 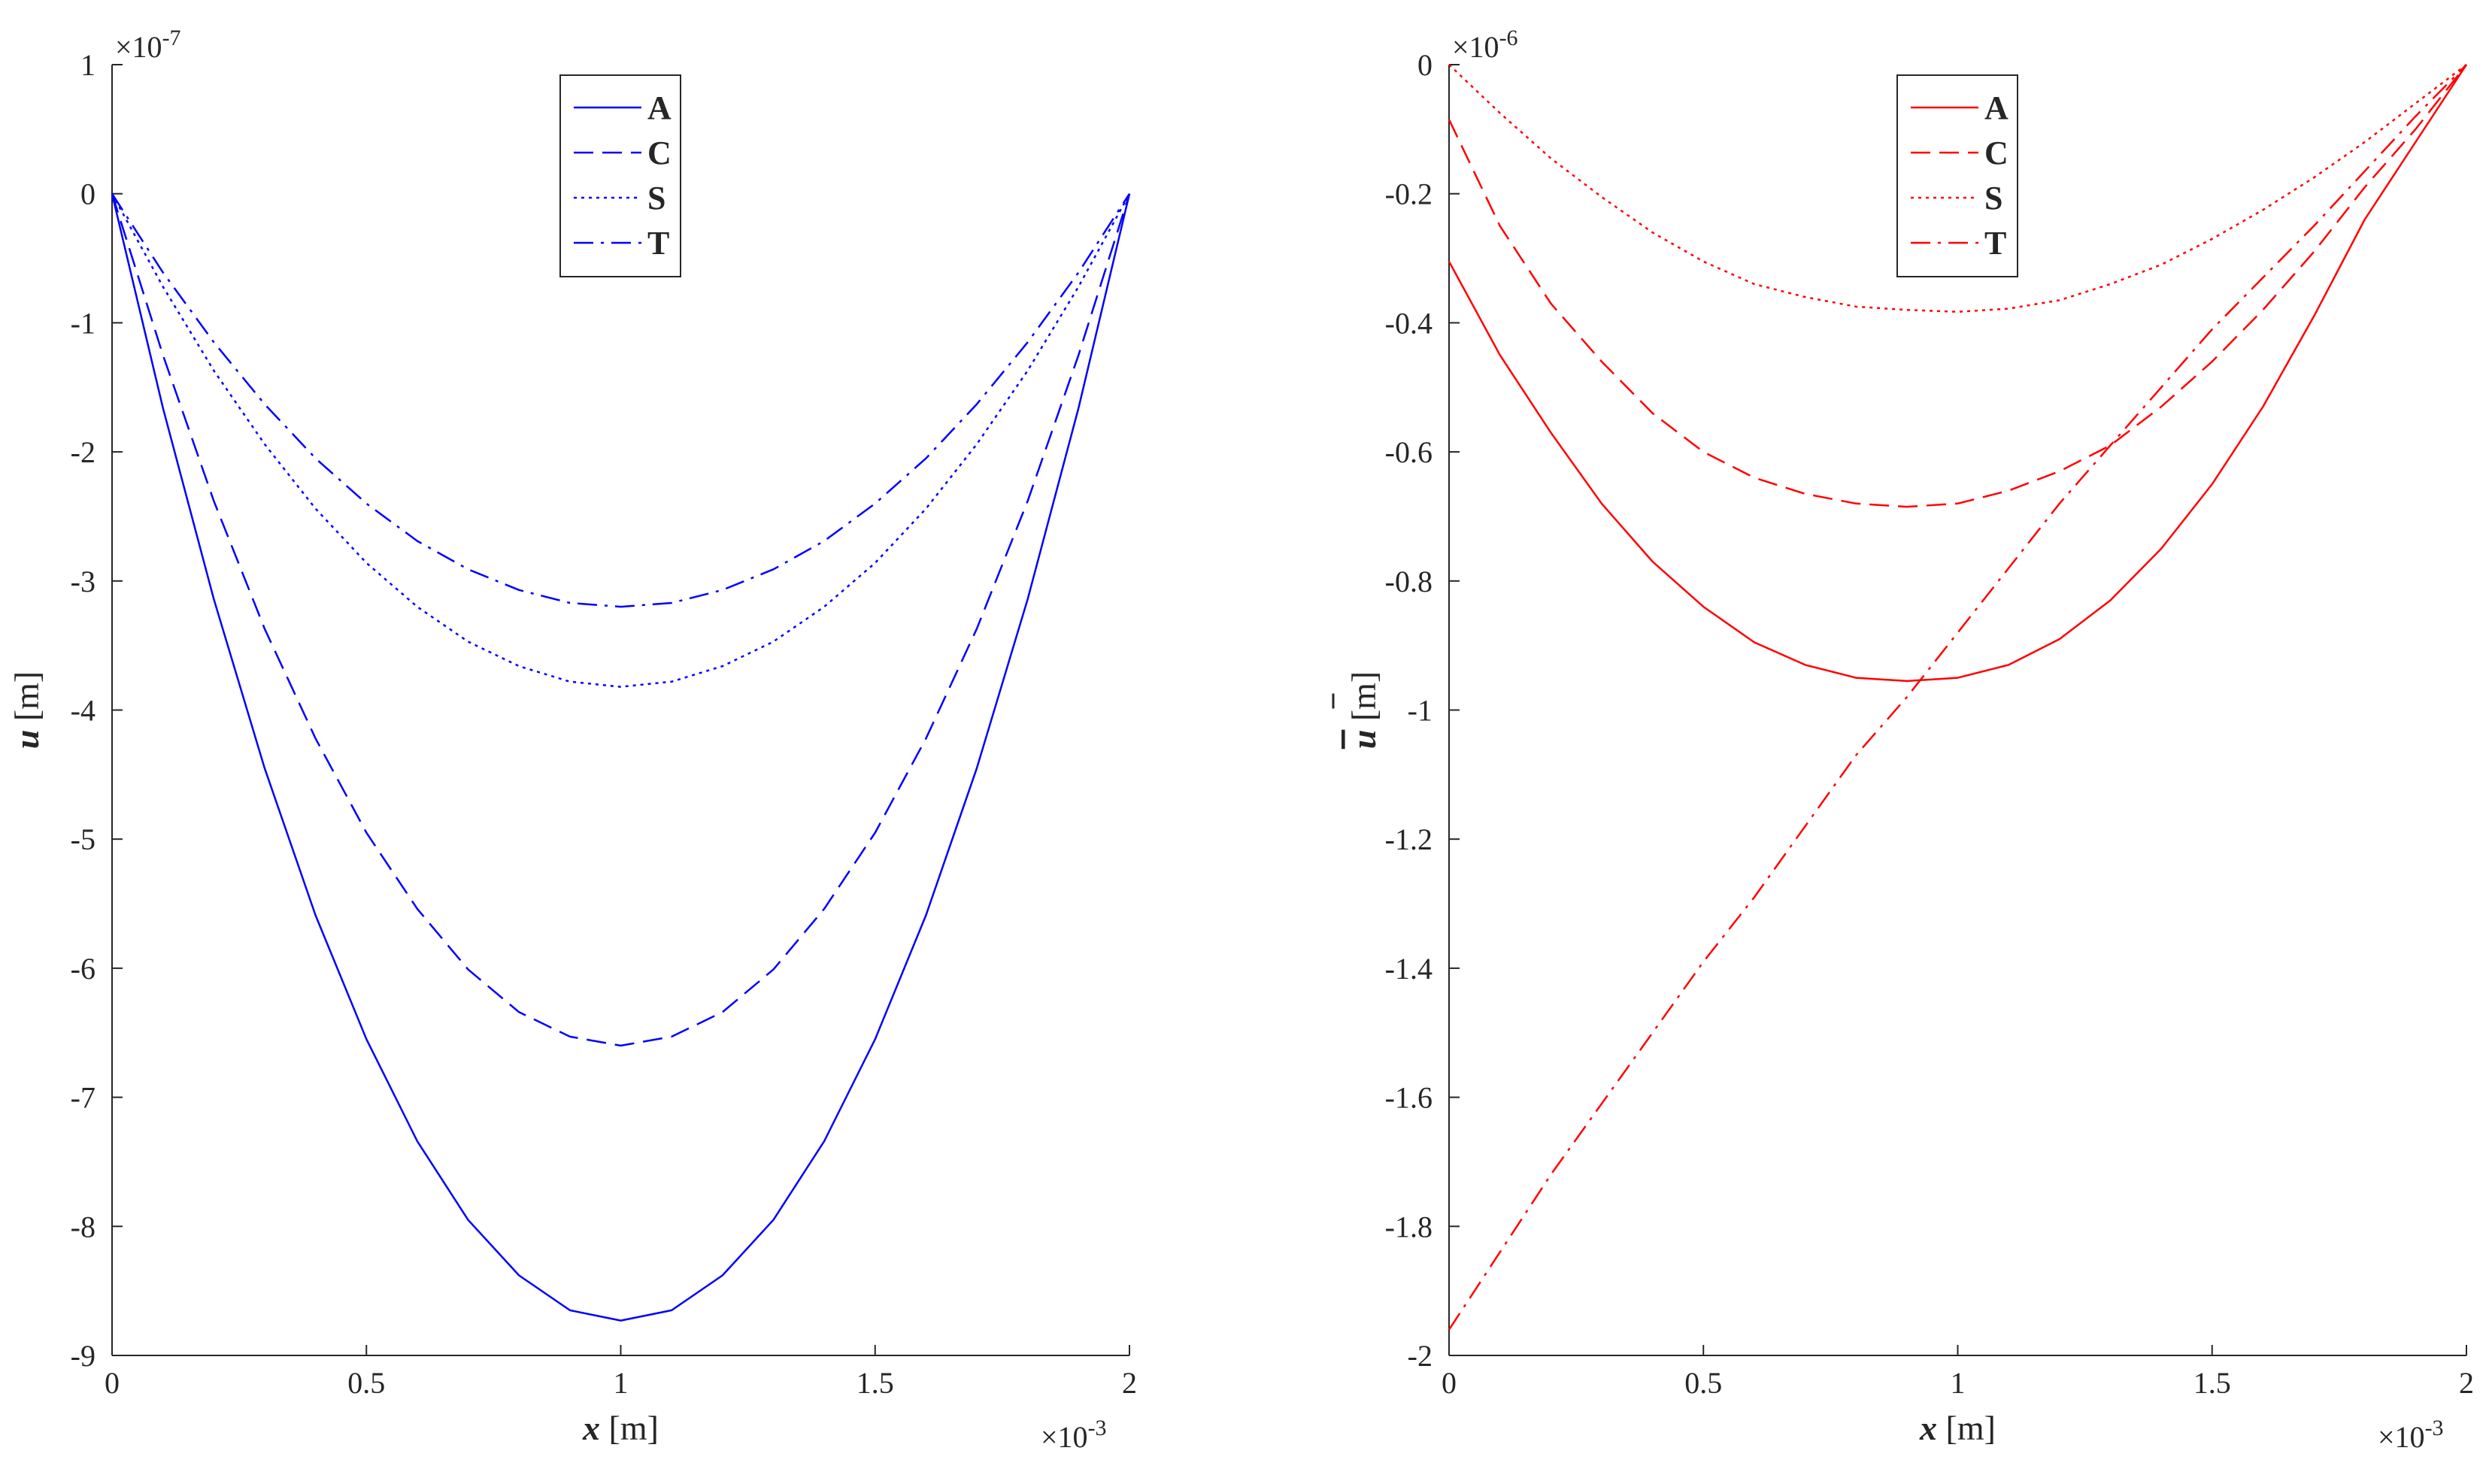 I want to click on left-y-tick-label: 0, so click(x=87, y=194).